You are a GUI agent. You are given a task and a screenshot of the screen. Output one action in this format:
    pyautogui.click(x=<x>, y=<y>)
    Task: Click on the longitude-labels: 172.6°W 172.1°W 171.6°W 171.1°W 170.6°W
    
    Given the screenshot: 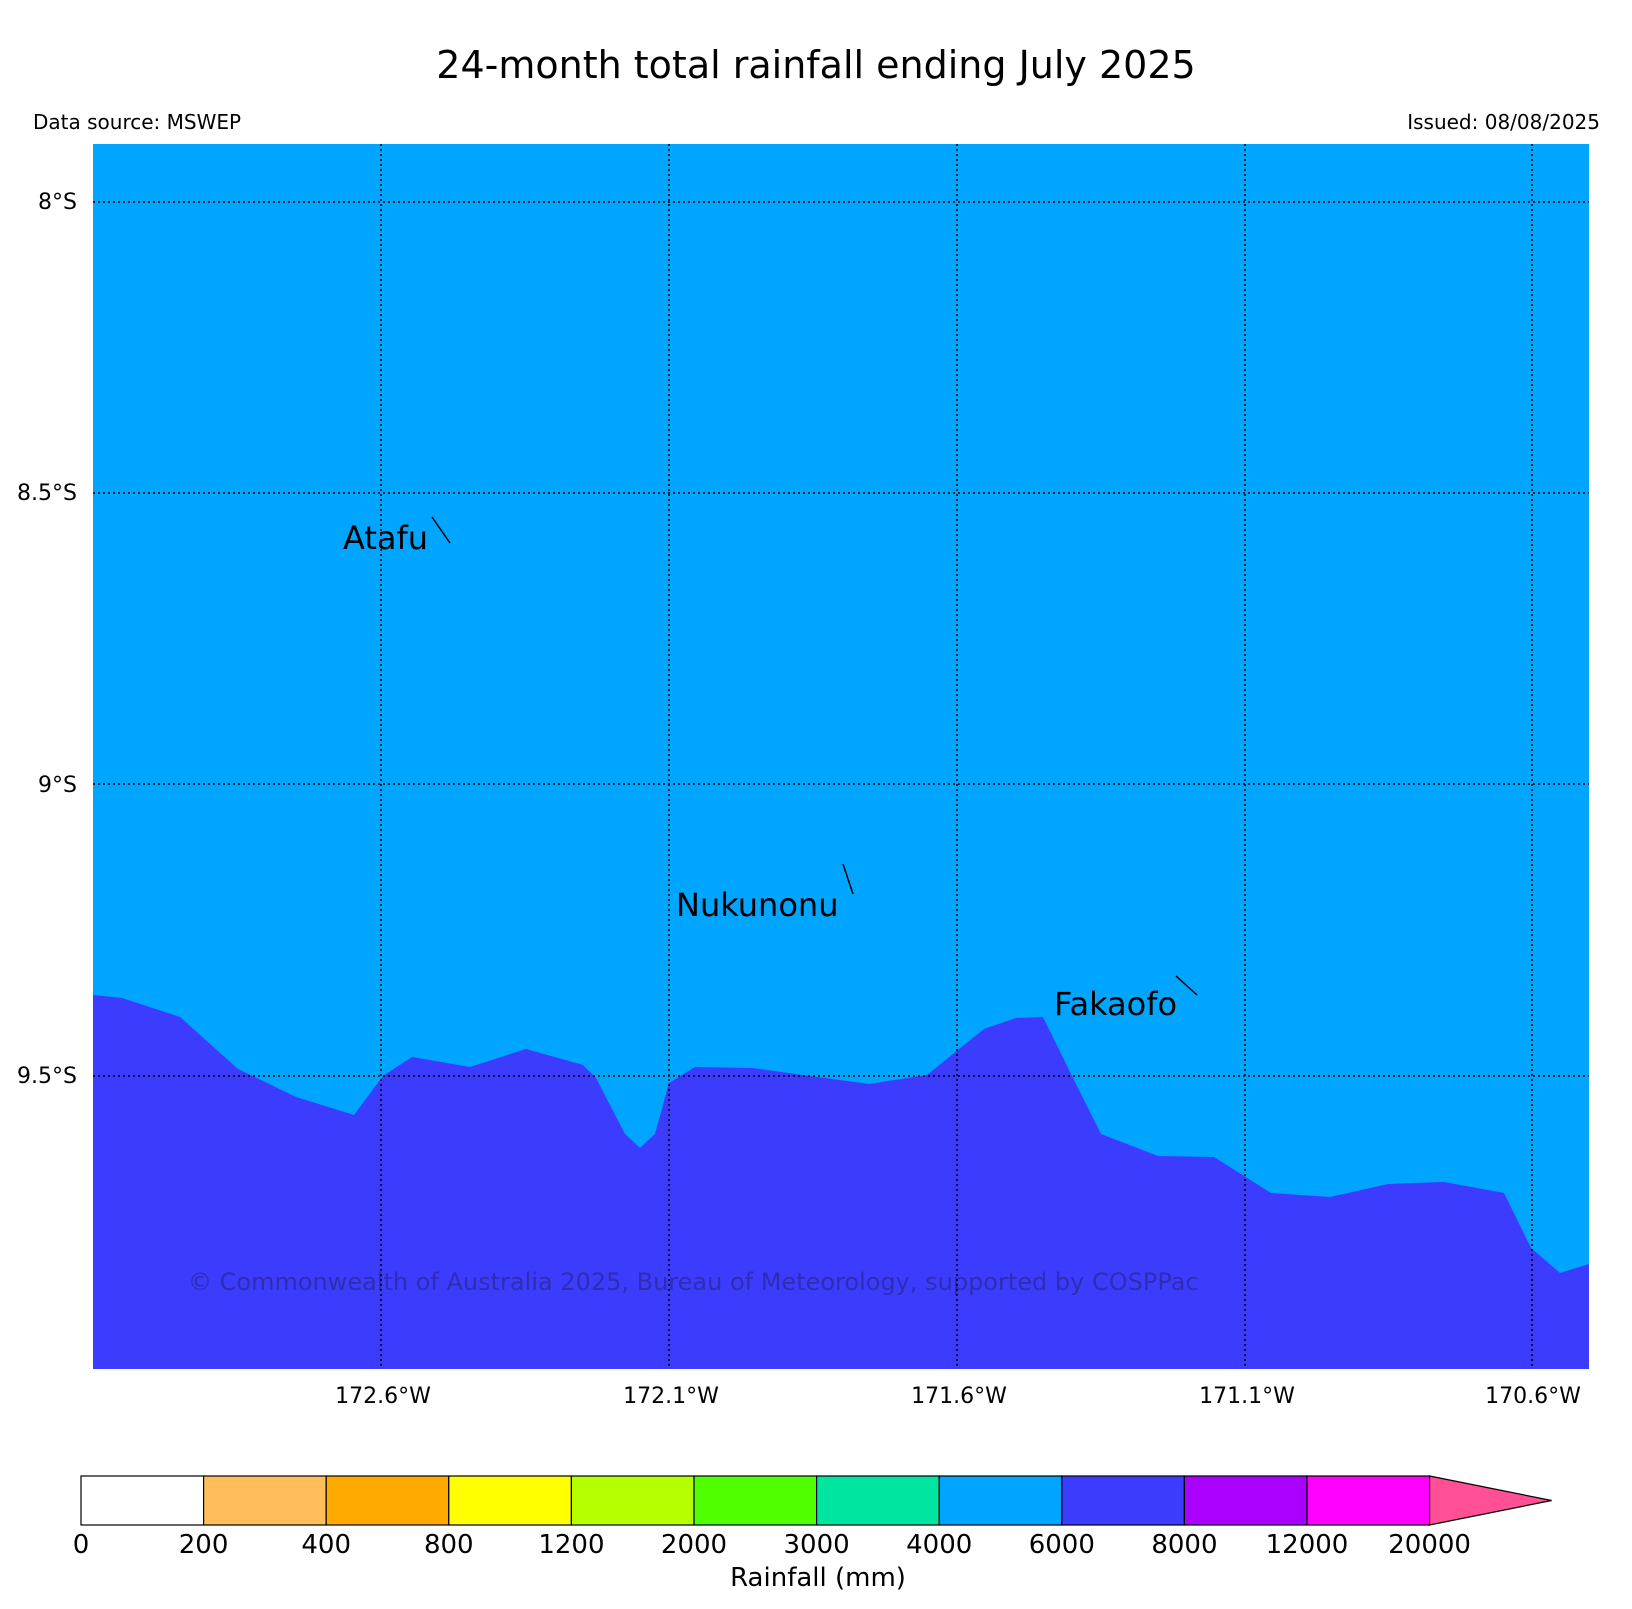 What is the action you would take?
    pyautogui.click(x=958, y=1396)
    